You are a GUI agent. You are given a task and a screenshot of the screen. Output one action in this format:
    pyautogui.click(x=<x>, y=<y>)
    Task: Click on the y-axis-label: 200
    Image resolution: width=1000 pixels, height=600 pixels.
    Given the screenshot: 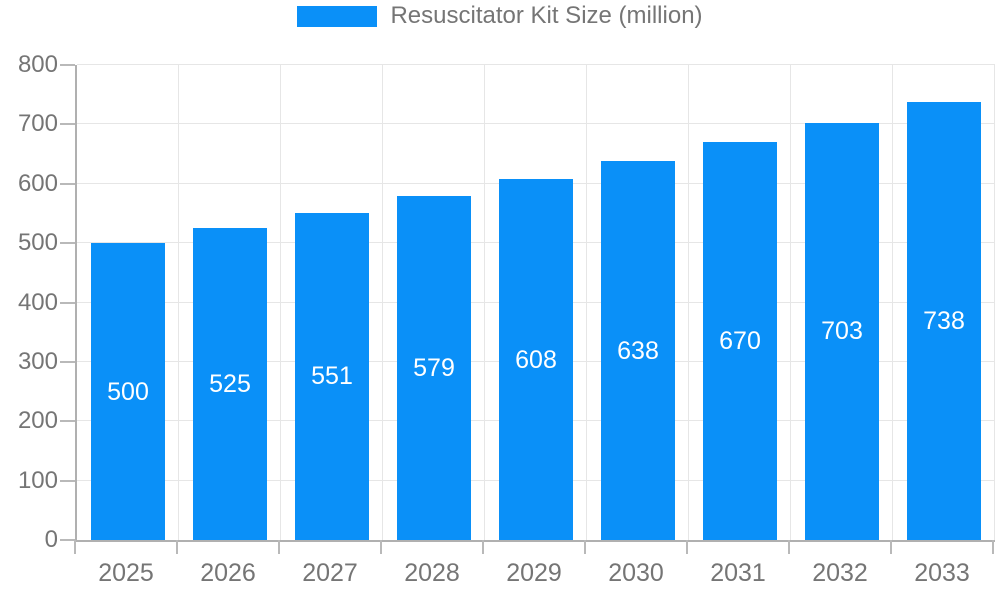 What is the action you would take?
    pyautogui.click(x=37, y=421)
    